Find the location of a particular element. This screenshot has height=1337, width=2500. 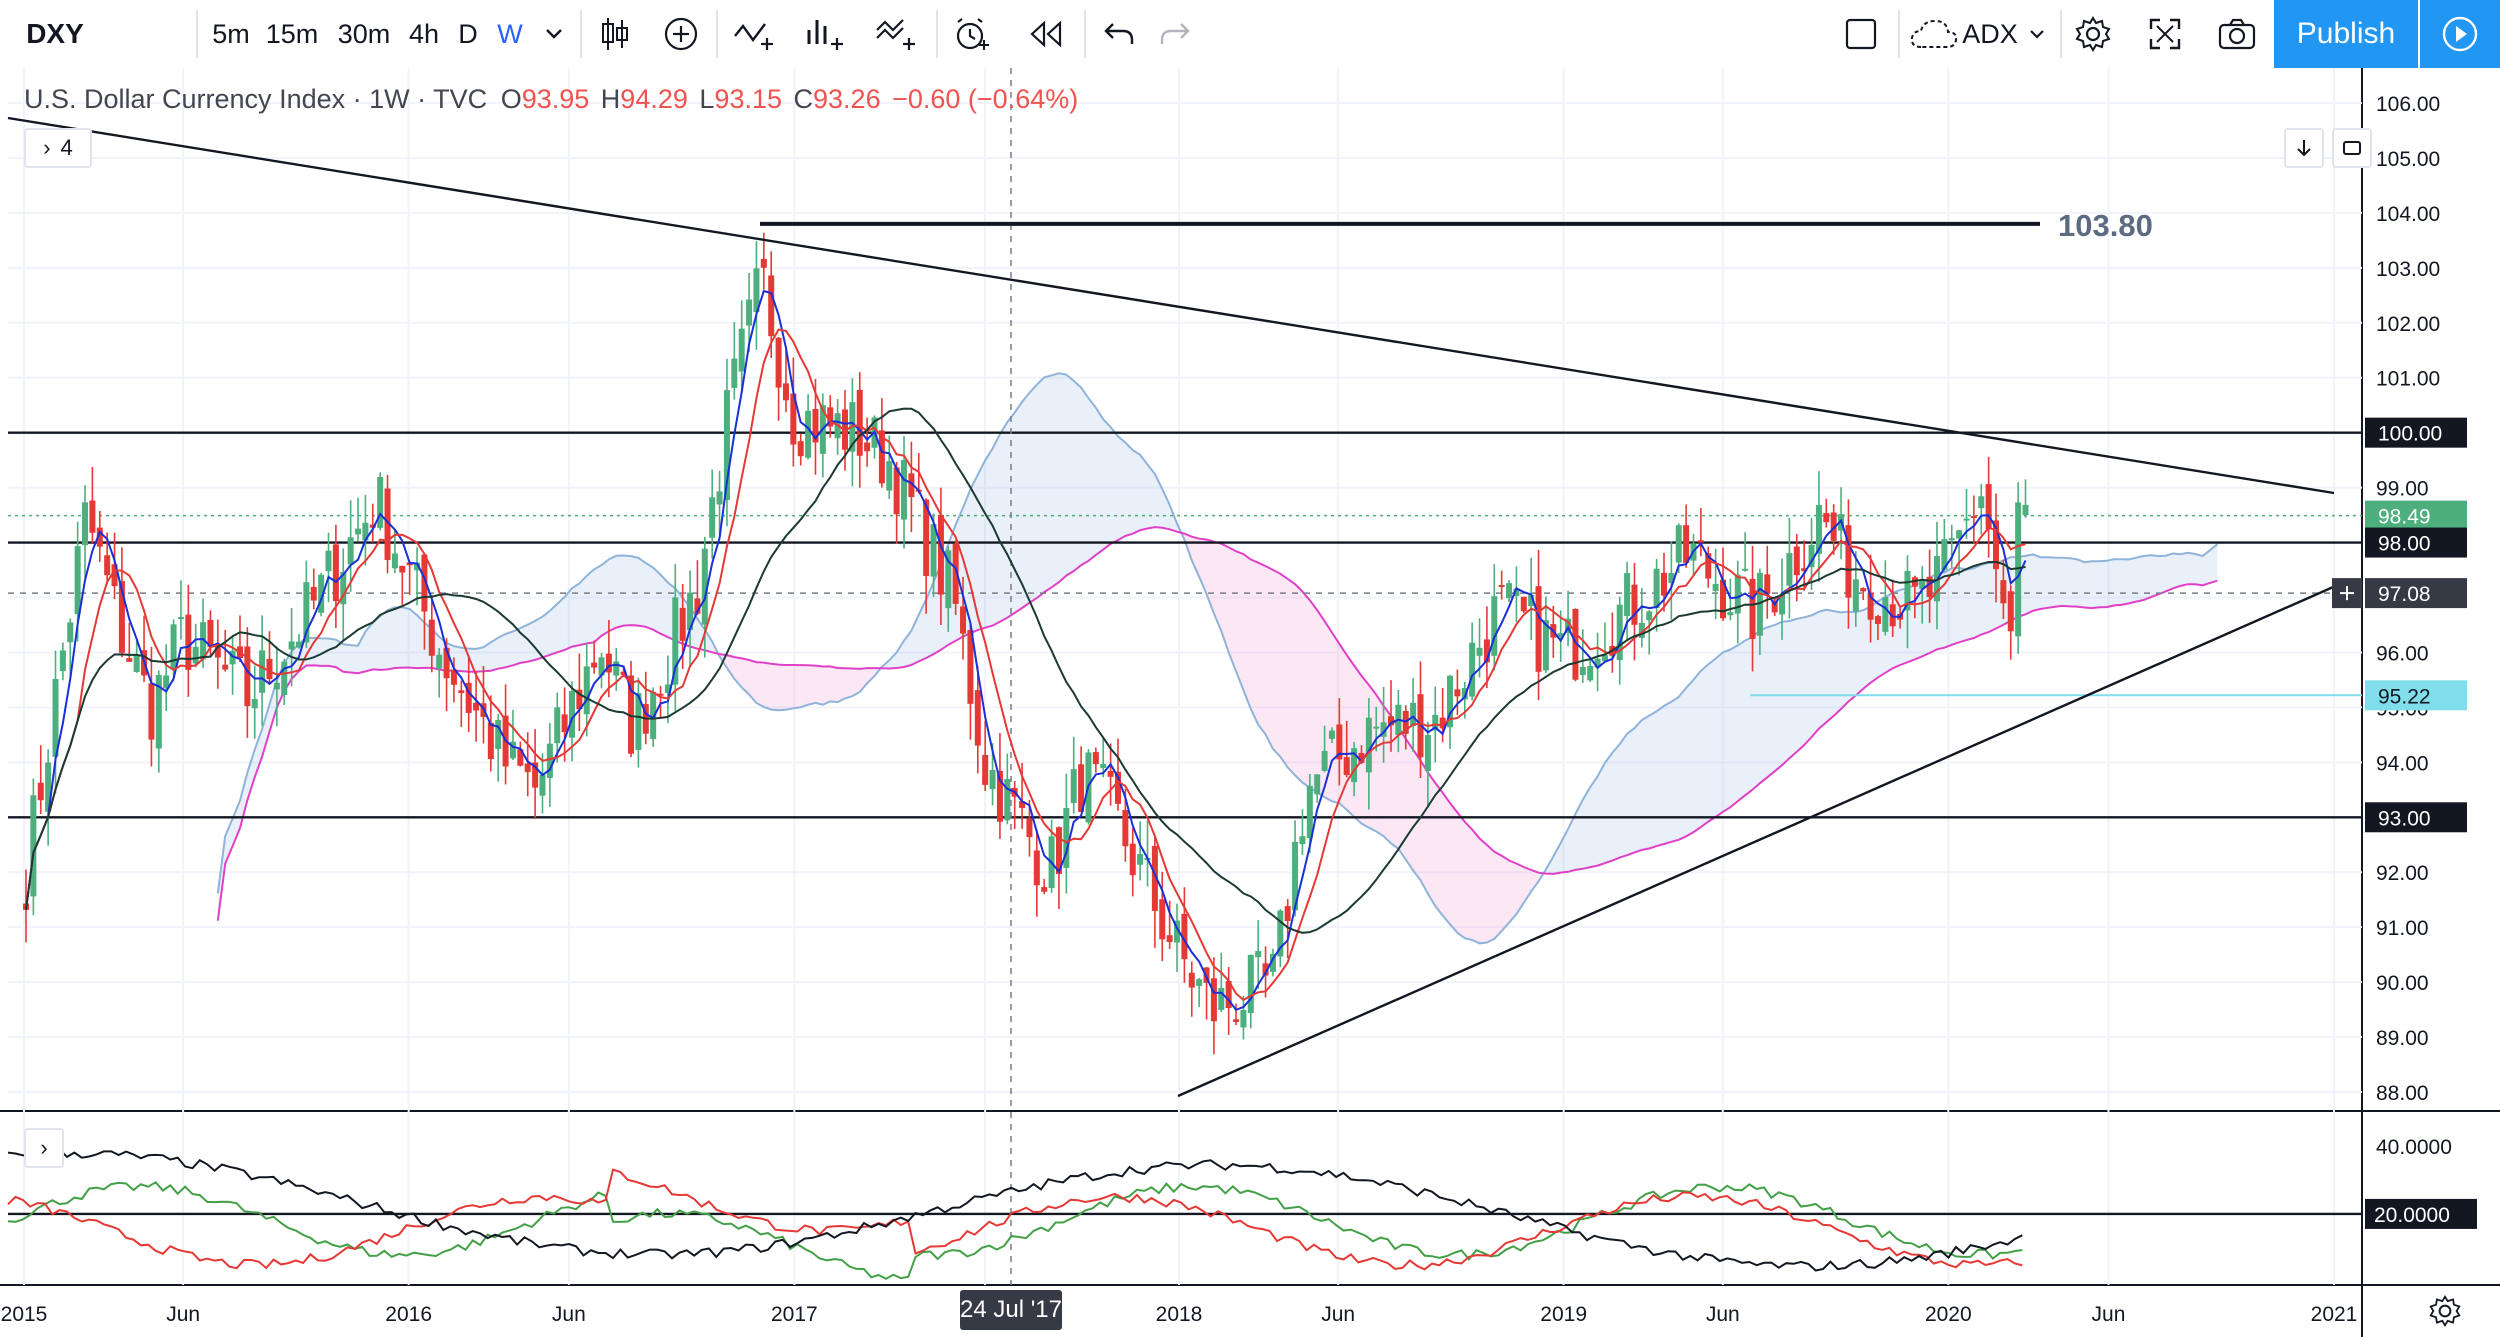

timeframe-d: D is located at coordinates (468, 33).